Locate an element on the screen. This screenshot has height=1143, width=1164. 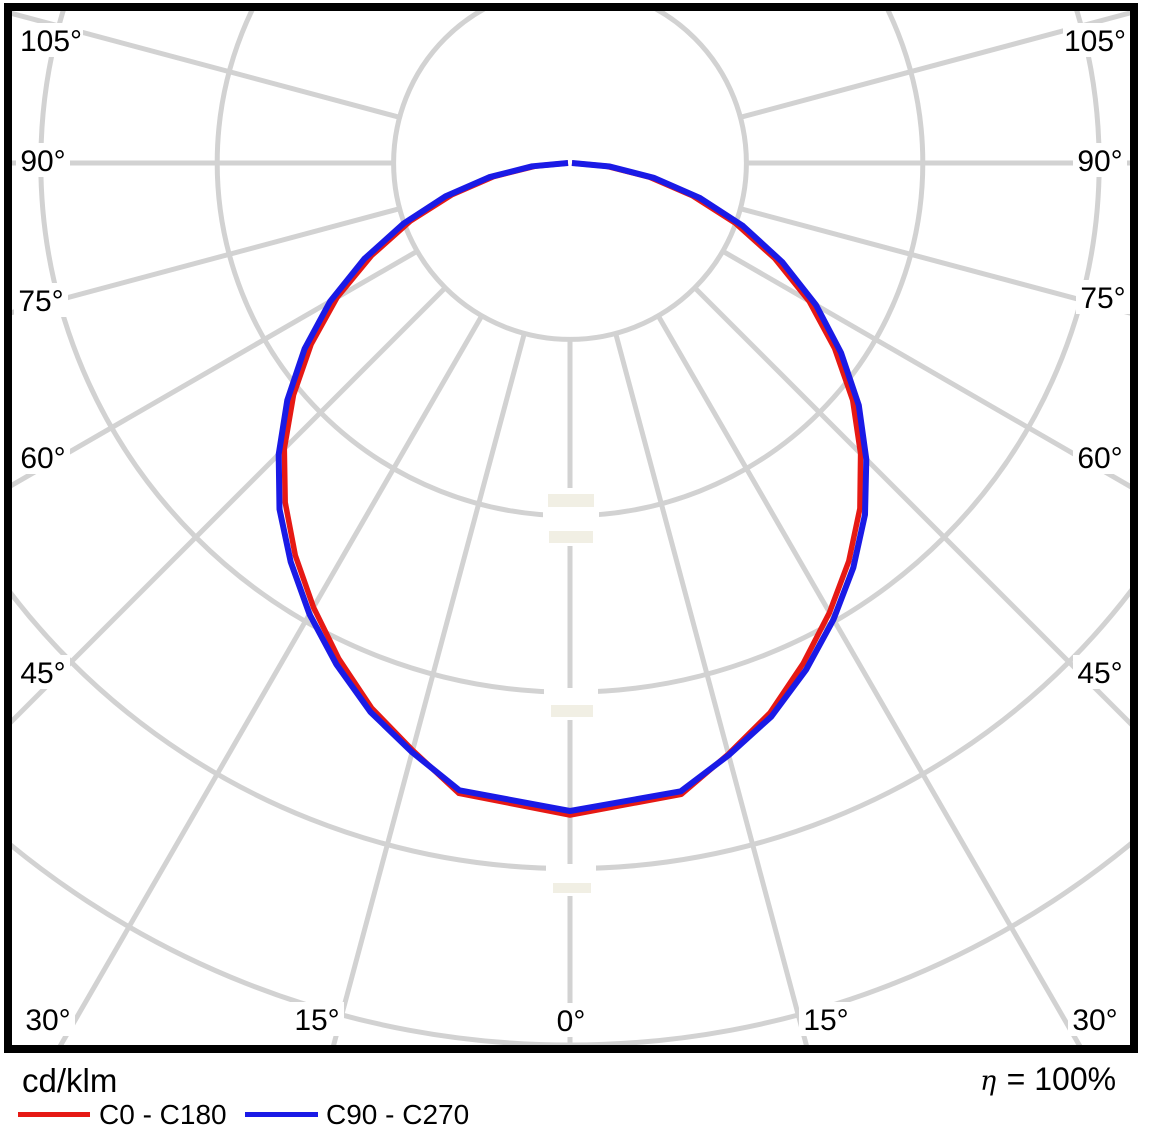
polar-grid-ring is located at coordinates (570, 176).